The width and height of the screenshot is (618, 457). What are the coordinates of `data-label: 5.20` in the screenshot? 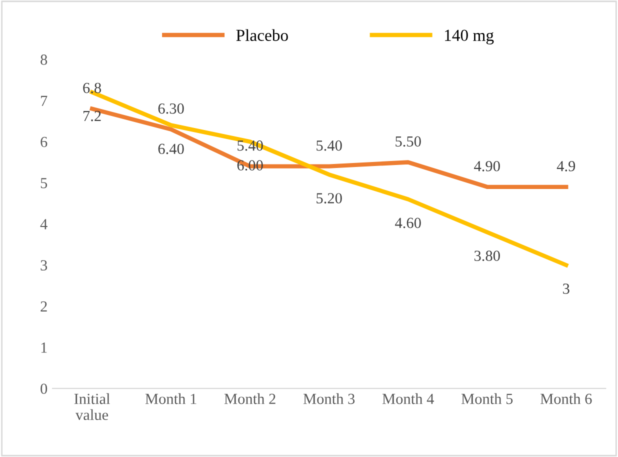 It's located at (329, 198).